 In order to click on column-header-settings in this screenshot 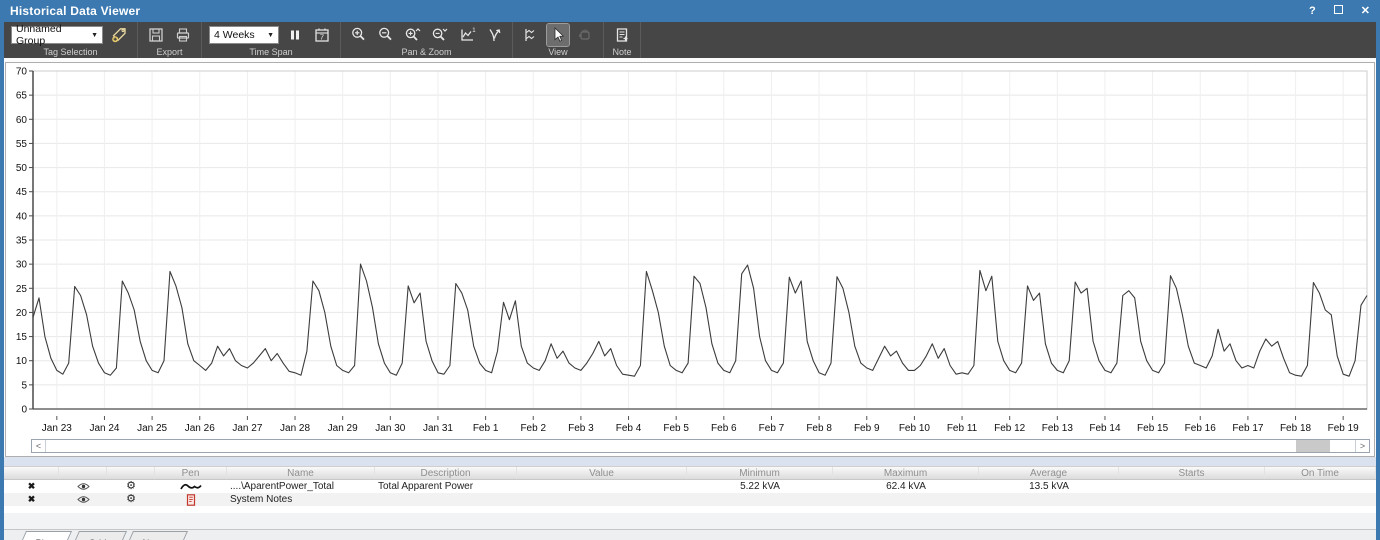, I will do `click(131, 473)`.